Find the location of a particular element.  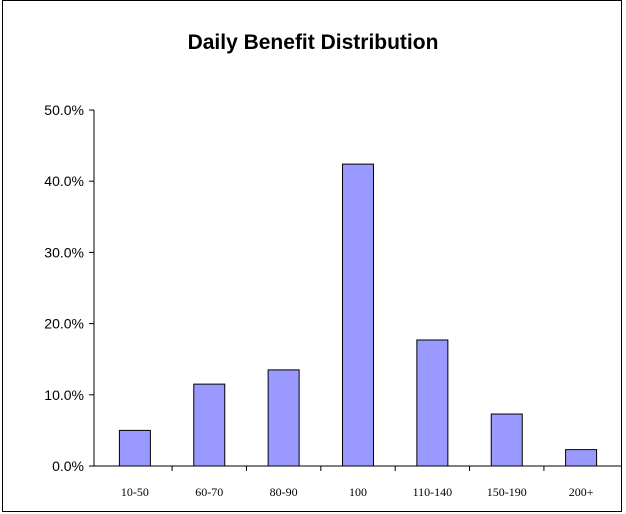

chart-title: Daily Benefit Distribution is located at coordinates (313, 42).